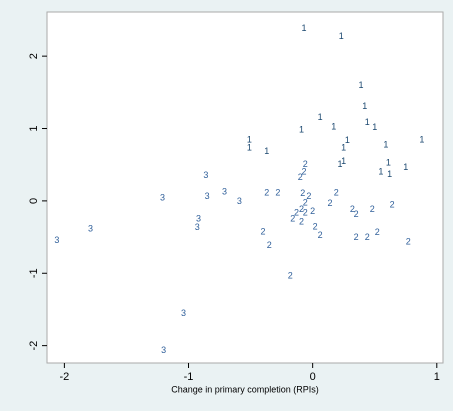  Describe the element at coordinates (245, 389) in the screenshot. I see `x-axis-title: Change in primary completion (RPIs)` at that location.